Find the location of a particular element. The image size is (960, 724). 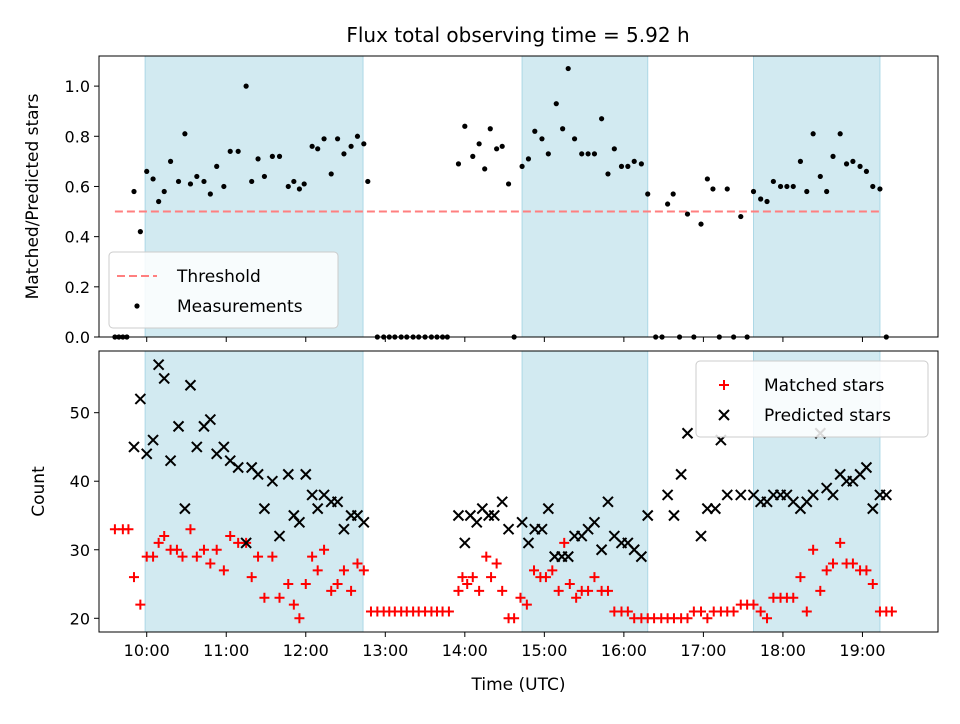

y-tick-label: 0.0 is located at coordinates (77, 337).